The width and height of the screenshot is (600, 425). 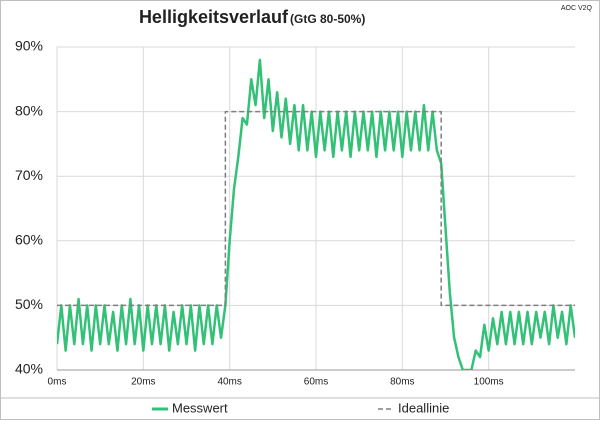 What do you see at coordinates (29, 110) in the screenshot?
I see `y-tick-label: 80%` at bounding box center [29, 110].